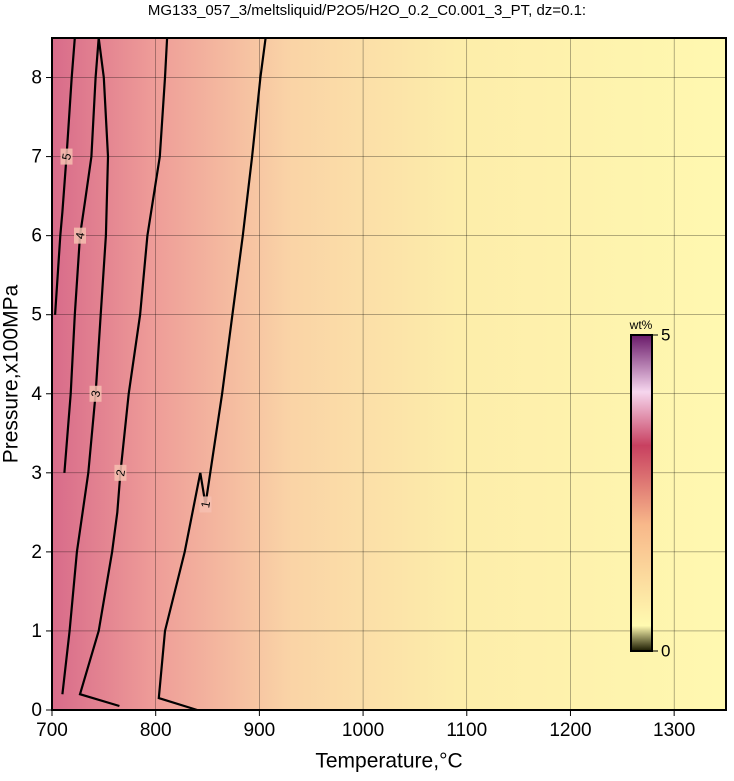 The width and height of the screenshot is (734, 781). I want to click on contour-label: 1, so click(205, 504).